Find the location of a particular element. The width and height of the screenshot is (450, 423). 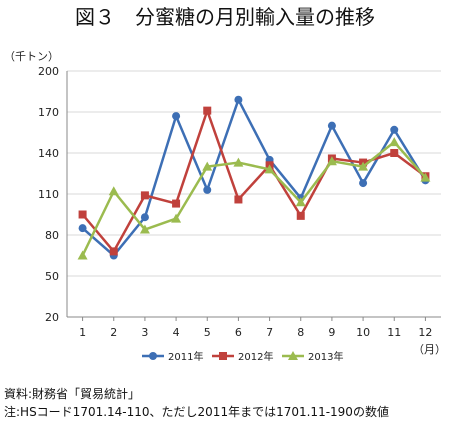

y-tick-label: 20 is located at coordinates (52, 317).